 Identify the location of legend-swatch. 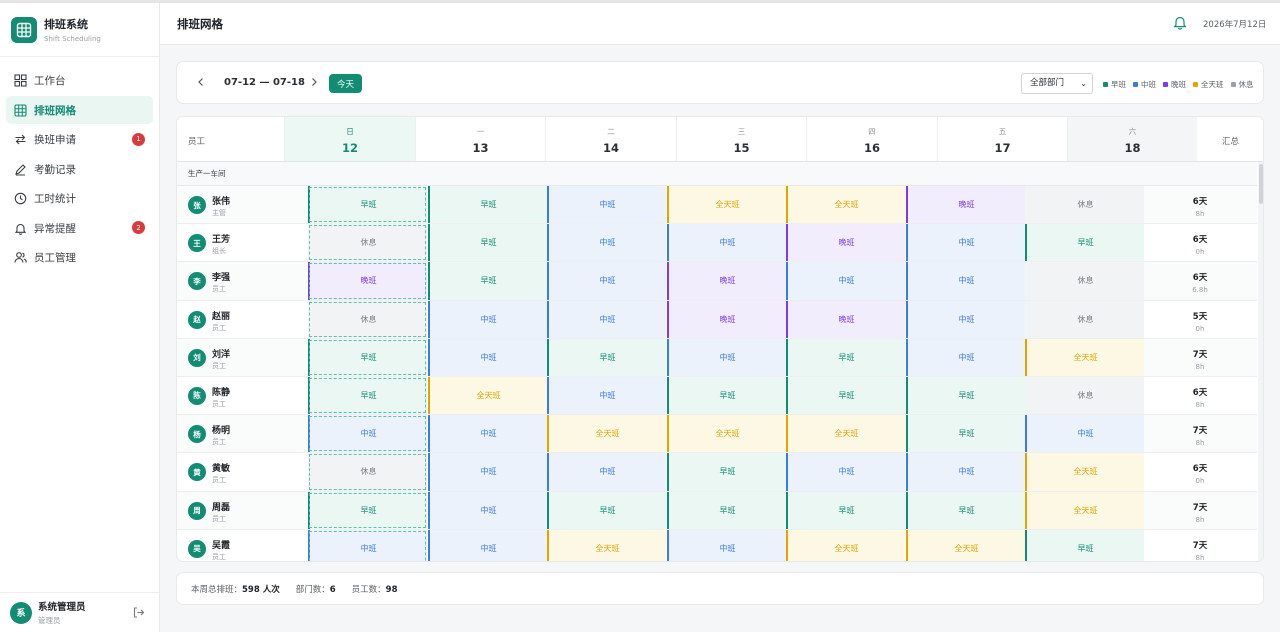
(1105, 84).